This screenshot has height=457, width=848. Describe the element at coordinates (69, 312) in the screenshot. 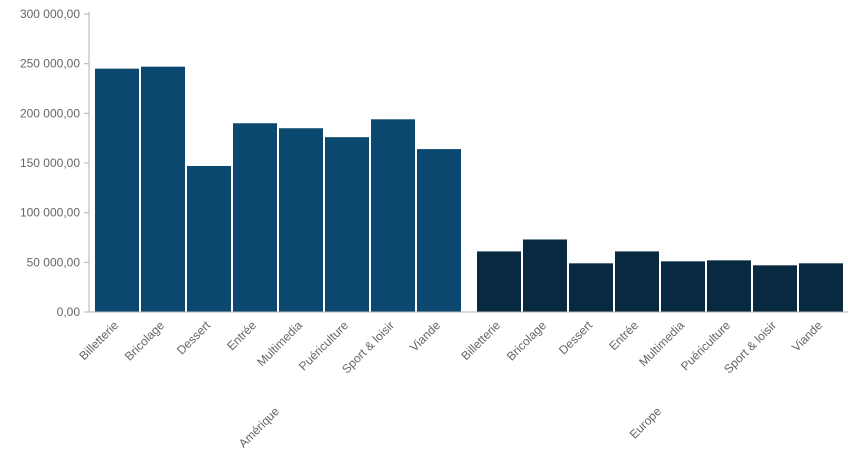

I see `y-tick-label: 0,00` at that location.